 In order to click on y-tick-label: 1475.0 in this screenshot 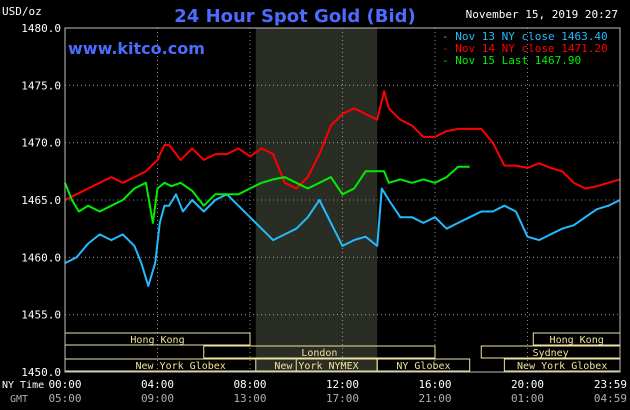, I will do `click(41, 85)`.